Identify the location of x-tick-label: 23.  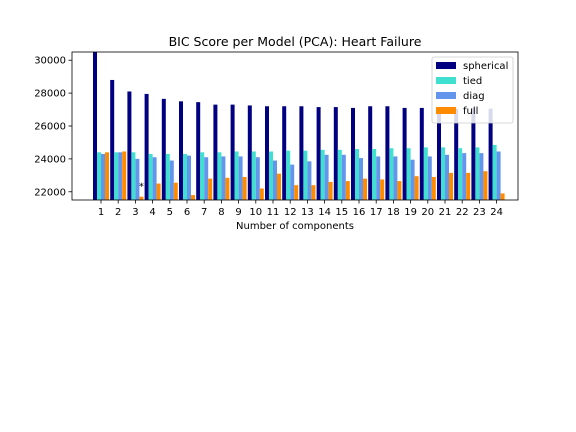
(479, 212).